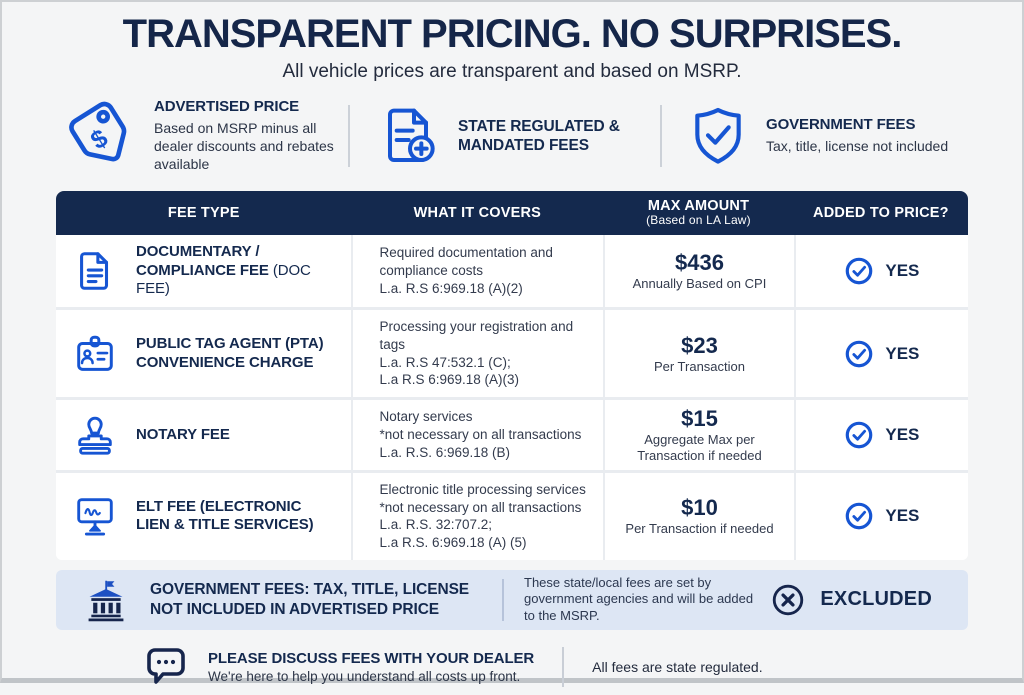 Image resolution: width=1024 pixels, height=695 pixels. Describe the element at coordinates (699, 419) in the screenshot. I see `amount-value: $15` at that location.